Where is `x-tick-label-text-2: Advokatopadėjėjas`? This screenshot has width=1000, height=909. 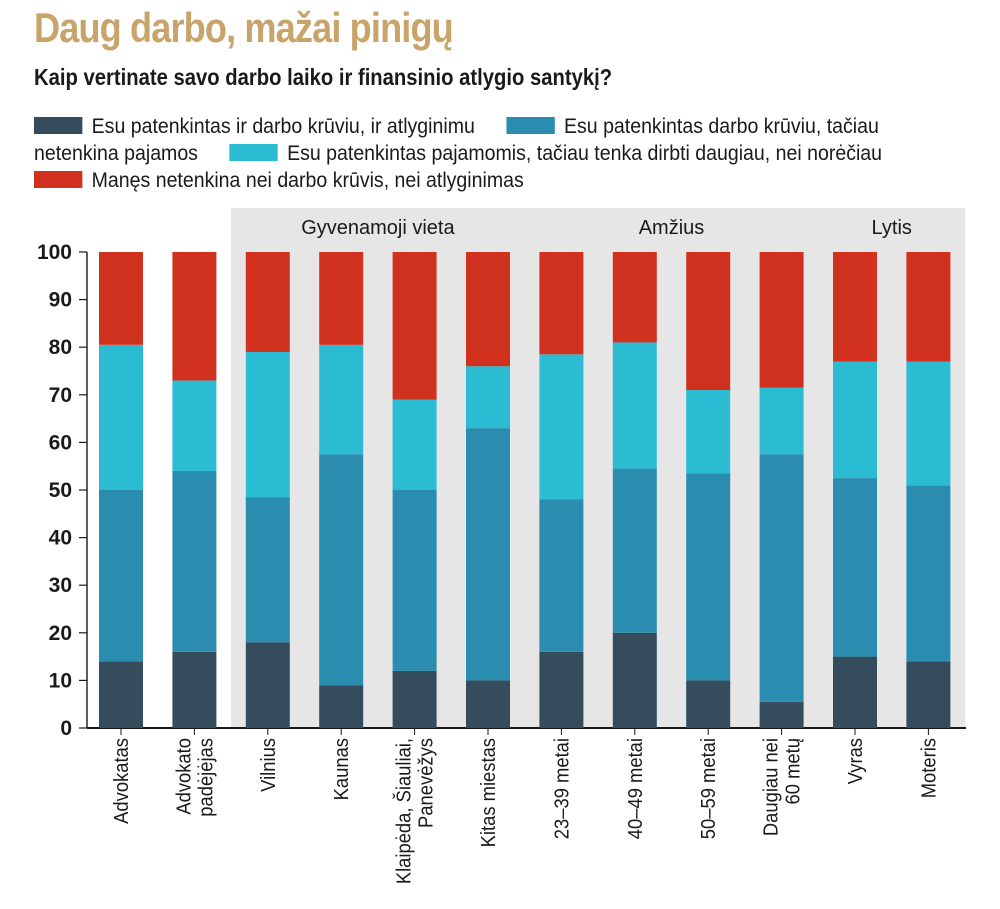
x-tick-label-text-2: Advokatopadėjėjas is located at coordinates (196, 777).